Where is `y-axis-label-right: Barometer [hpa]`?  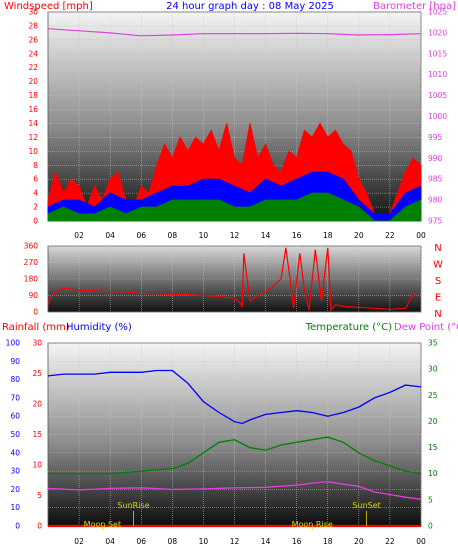
y-axis-label-right: Barometer [hpa] is located at coordinates (414, 6).